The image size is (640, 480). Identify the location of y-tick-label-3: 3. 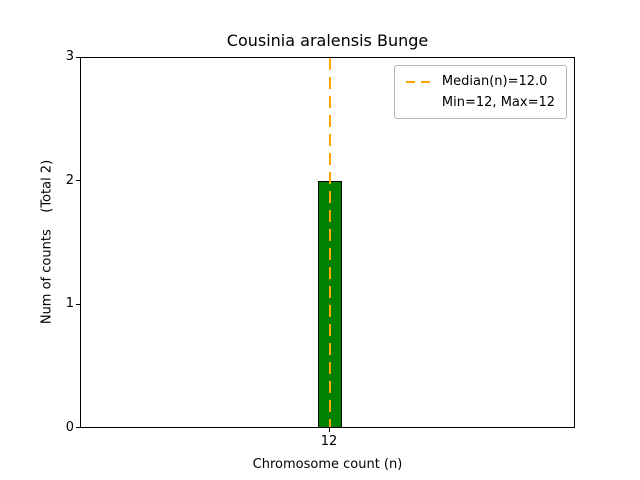
(69, 56).